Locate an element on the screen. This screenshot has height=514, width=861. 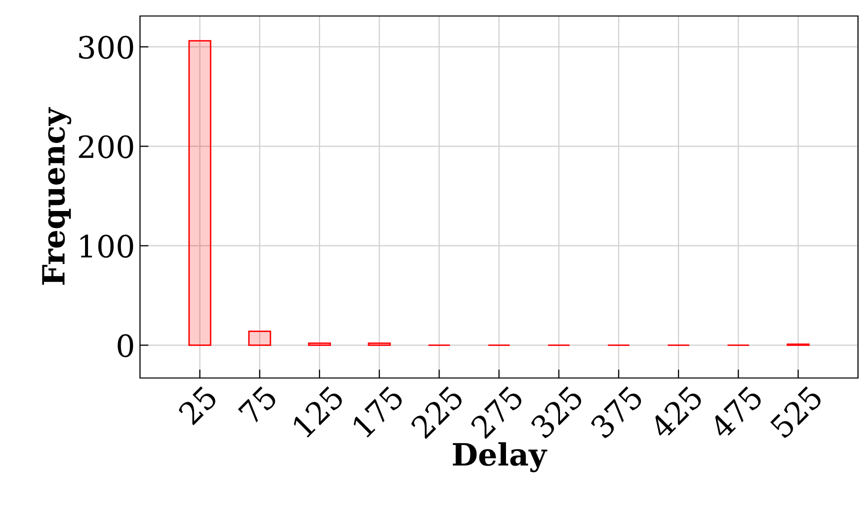
y-axis-title: Frequency is located at coordinates (57, 196).